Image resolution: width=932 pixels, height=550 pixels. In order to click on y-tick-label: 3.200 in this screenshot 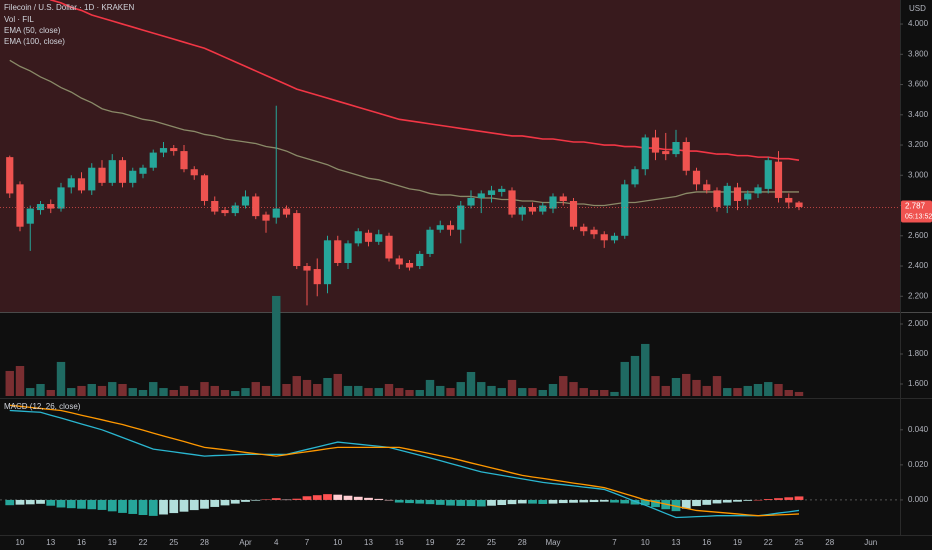, I will do `click(918, 144)`.